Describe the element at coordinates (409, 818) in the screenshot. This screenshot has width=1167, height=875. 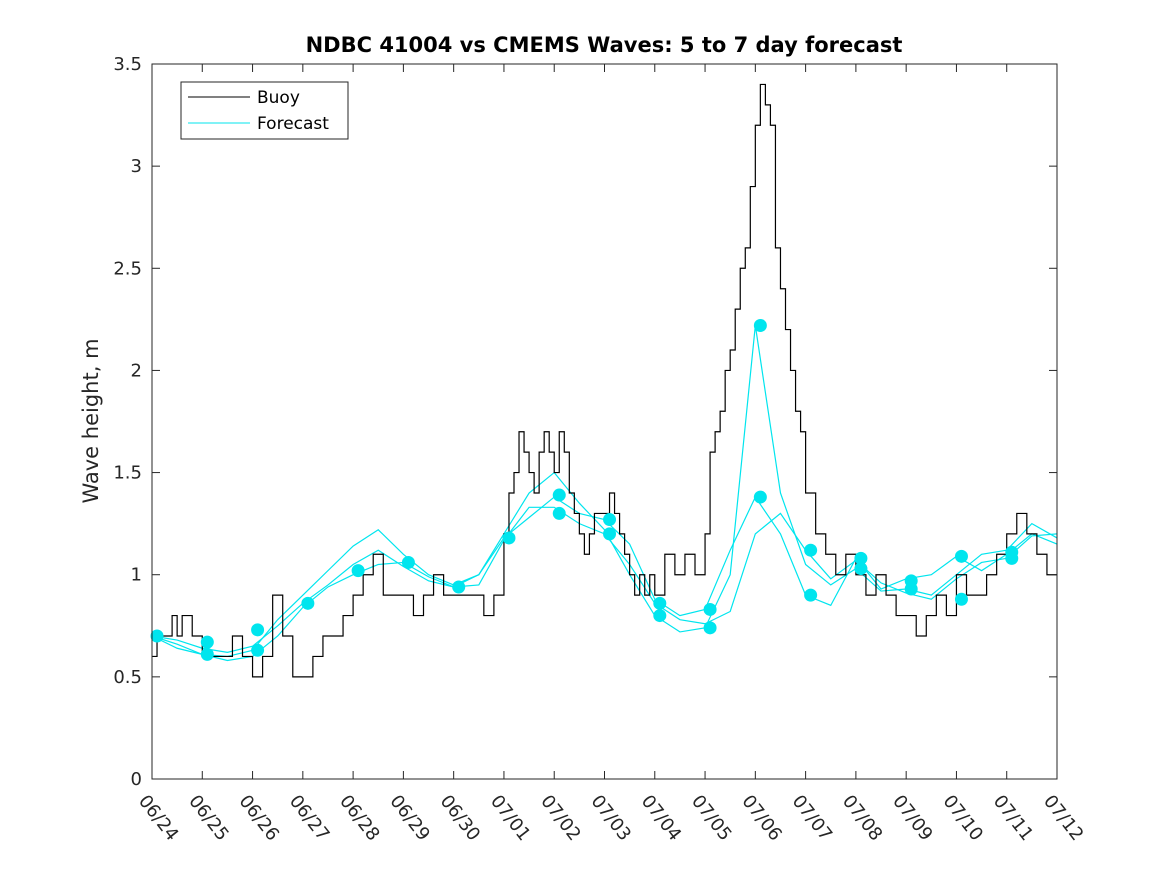
I see `x-tick-label: 06/29` at that location.